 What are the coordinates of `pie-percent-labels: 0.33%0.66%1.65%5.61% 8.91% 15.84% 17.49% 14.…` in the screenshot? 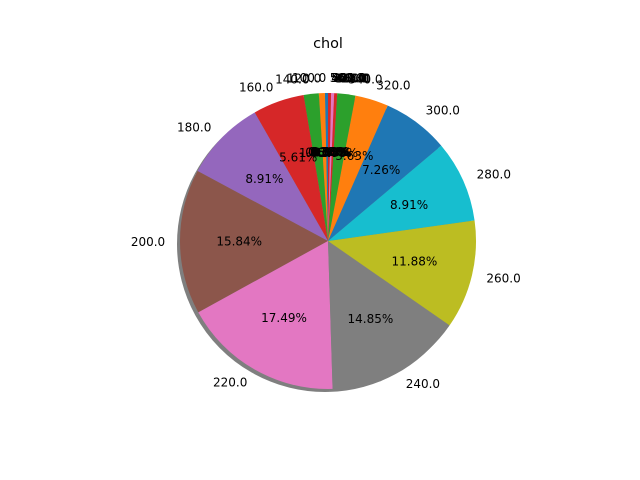 It's located at (326, 235).